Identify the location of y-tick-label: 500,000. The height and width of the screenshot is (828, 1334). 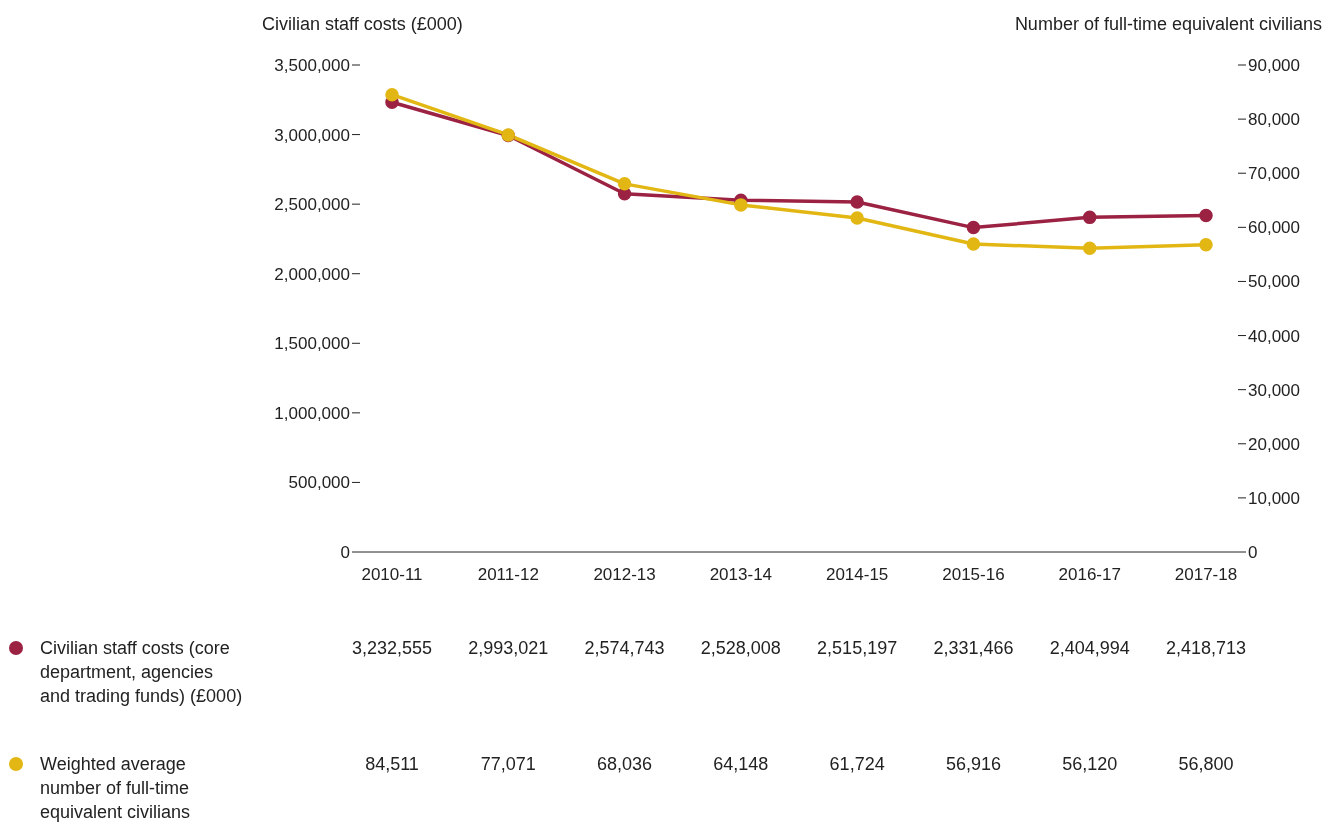
(319, 483).